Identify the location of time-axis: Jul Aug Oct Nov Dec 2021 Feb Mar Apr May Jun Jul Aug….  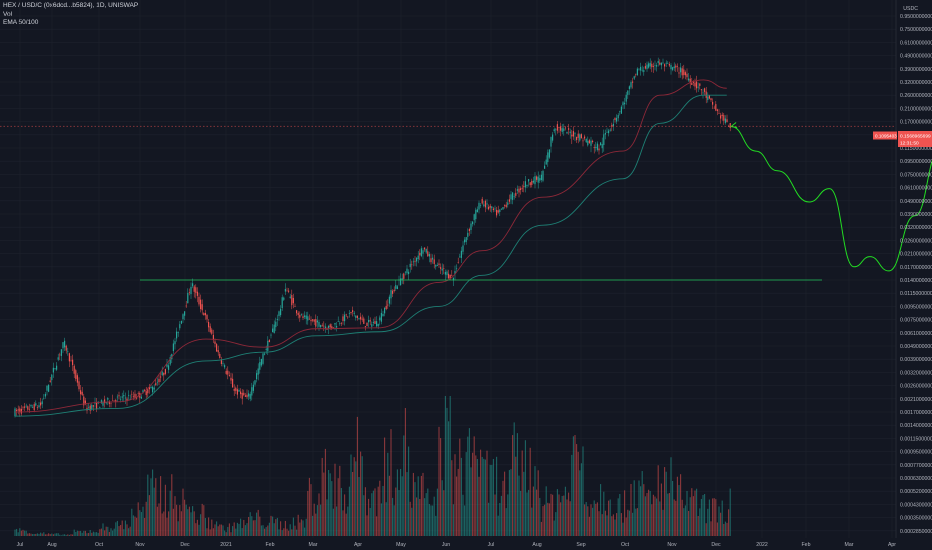
(457, 545).